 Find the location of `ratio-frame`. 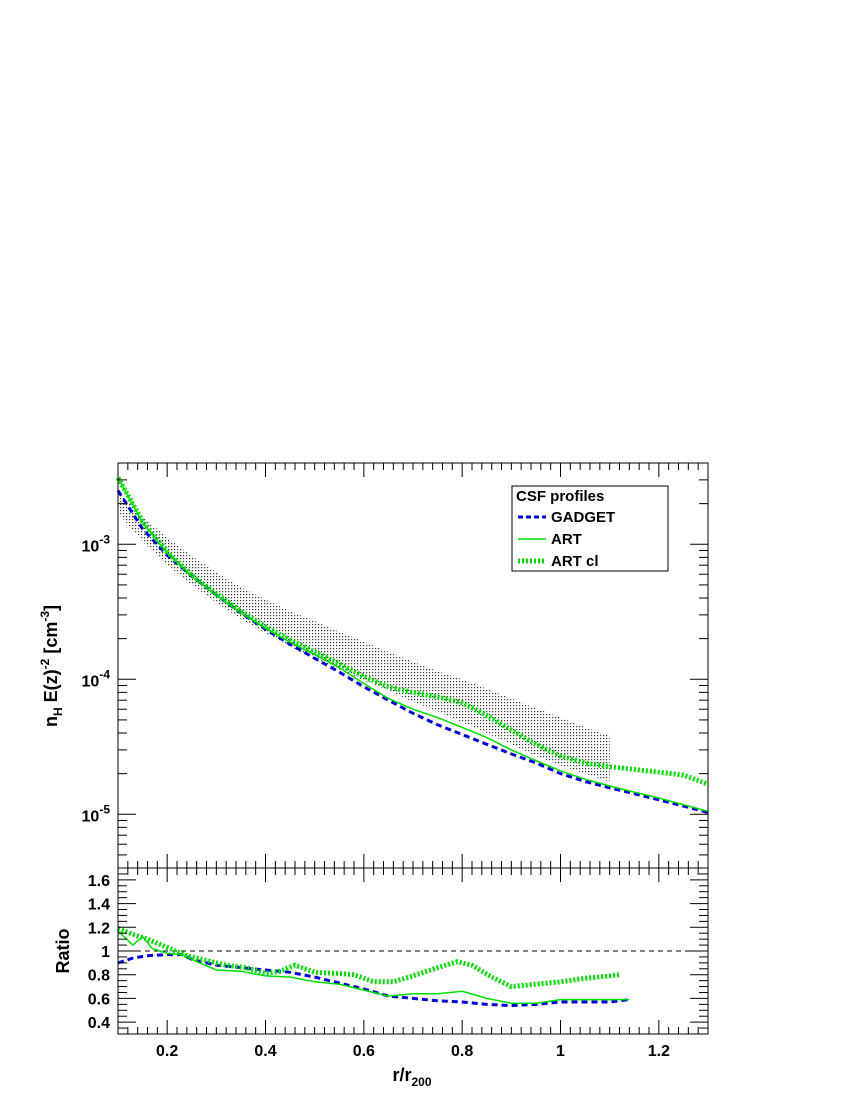

ratio-frame is located at coordinates (413, 951).